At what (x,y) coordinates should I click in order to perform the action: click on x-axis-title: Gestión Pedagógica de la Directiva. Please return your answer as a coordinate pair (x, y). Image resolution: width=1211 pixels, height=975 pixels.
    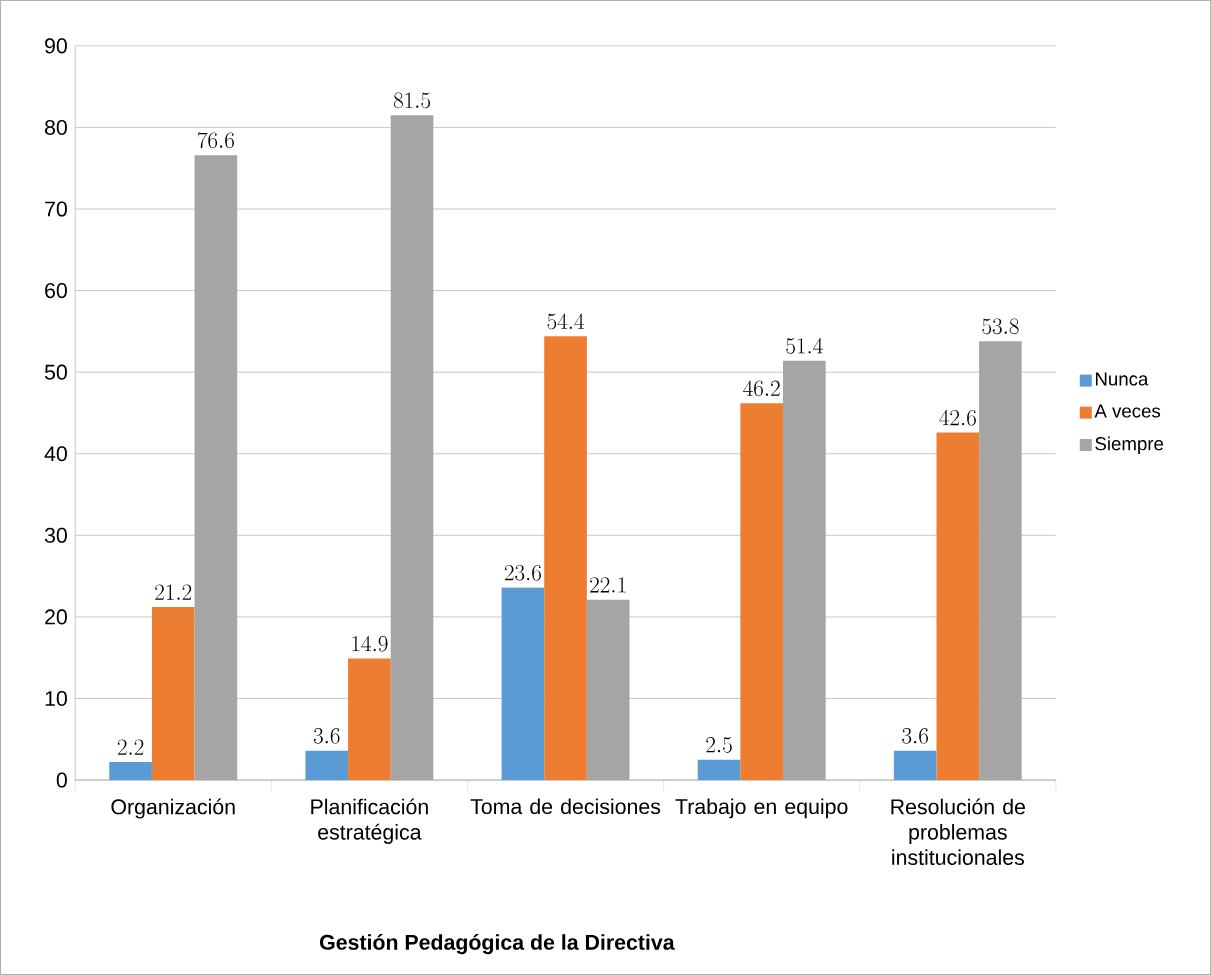
    Looking at the image, I should click on (497, 944).